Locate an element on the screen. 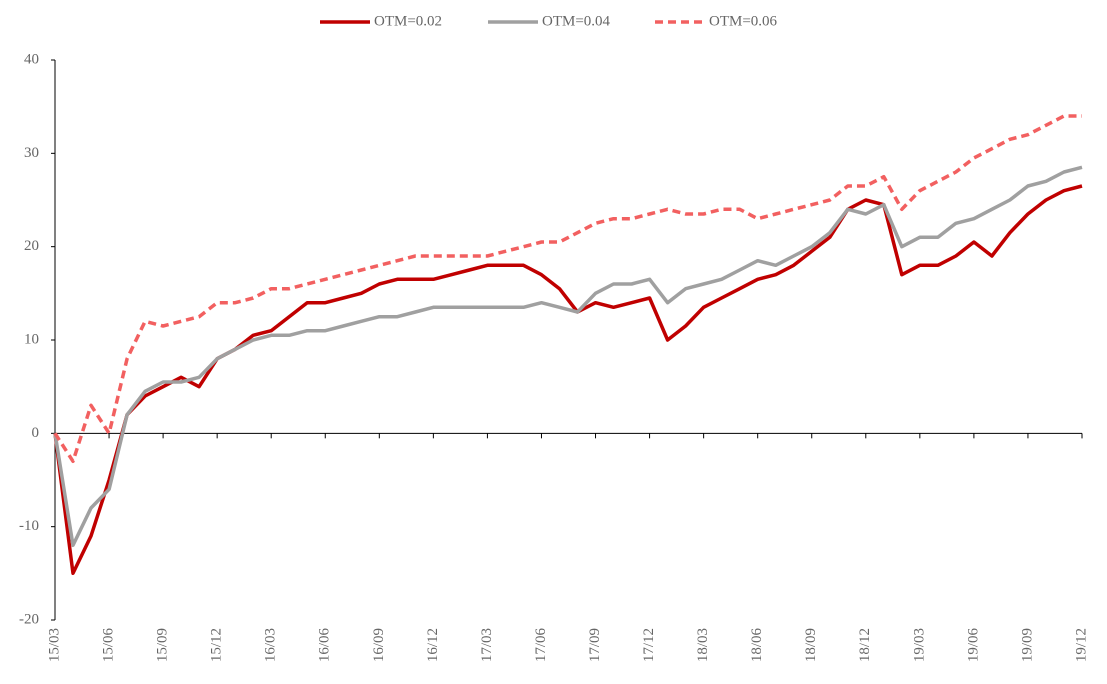 The width and height of the screenshot is (1107, 684). y-tick-label: 0 is located at coordinates (36, 433).